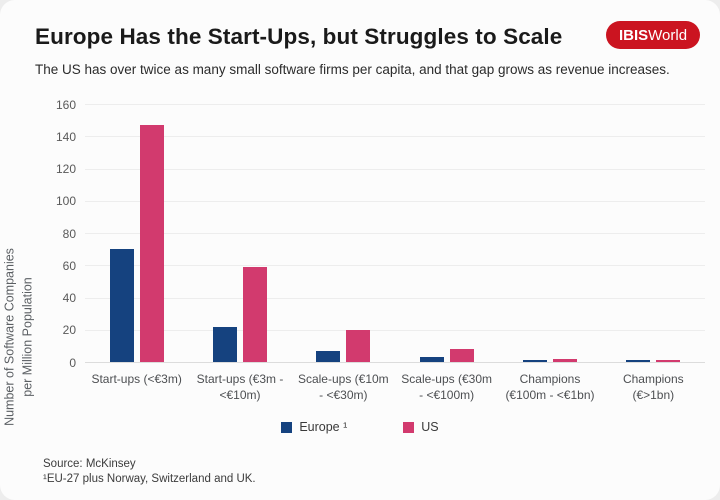 The image size is (720, 500). Describe the element at coordinates (395, 137) in the screenshot. I see `gridline-y140` at that location.